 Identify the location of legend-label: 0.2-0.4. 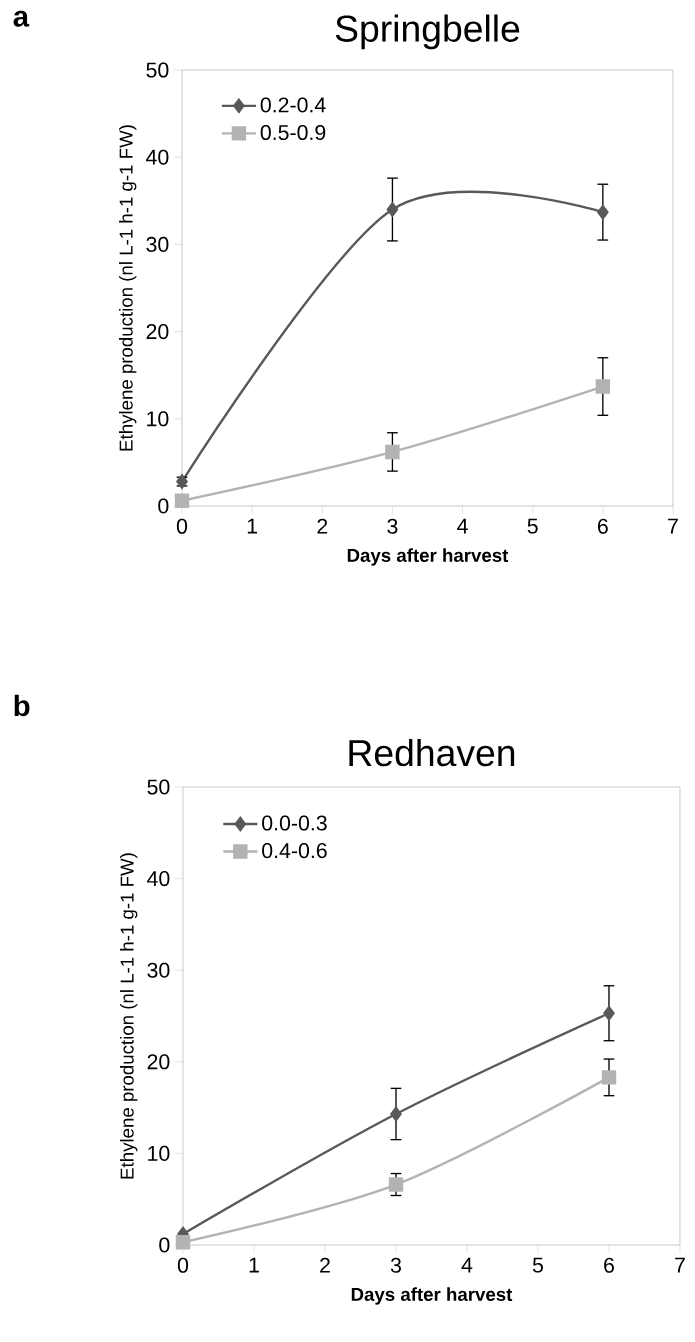
(293, 105).